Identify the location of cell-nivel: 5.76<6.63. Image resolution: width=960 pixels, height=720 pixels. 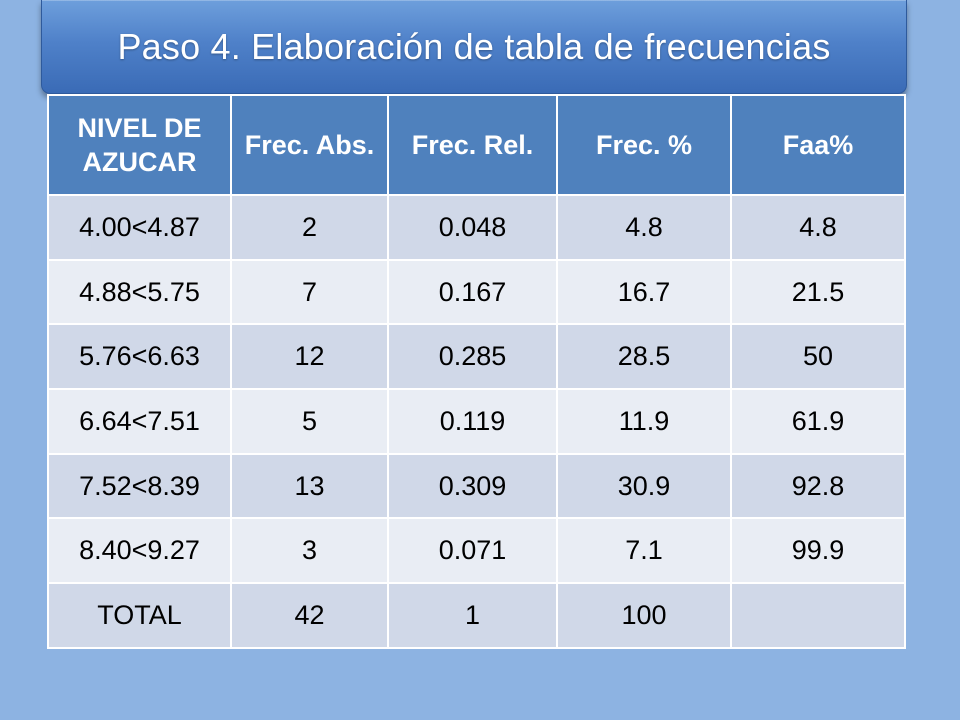
(139, 357).